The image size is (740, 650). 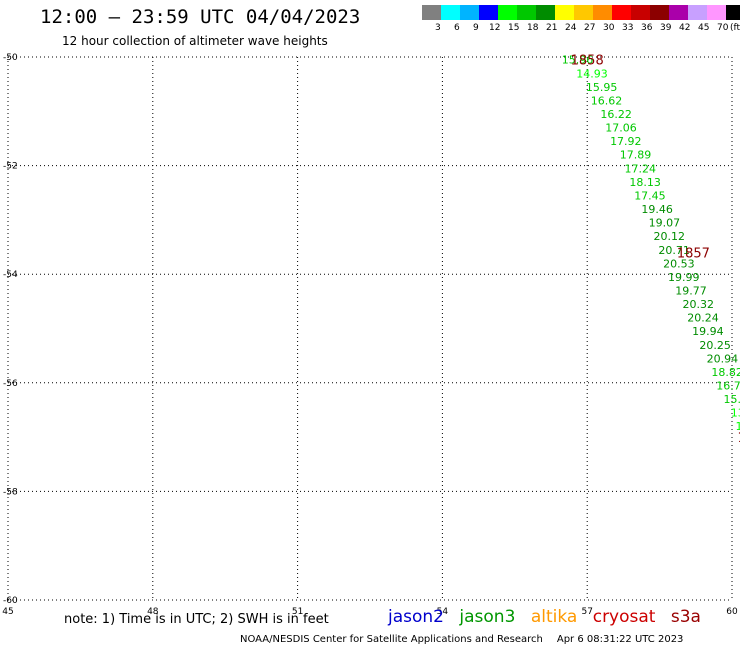 I want to click on x-tick-label: 57, so click(x=586, y=612).